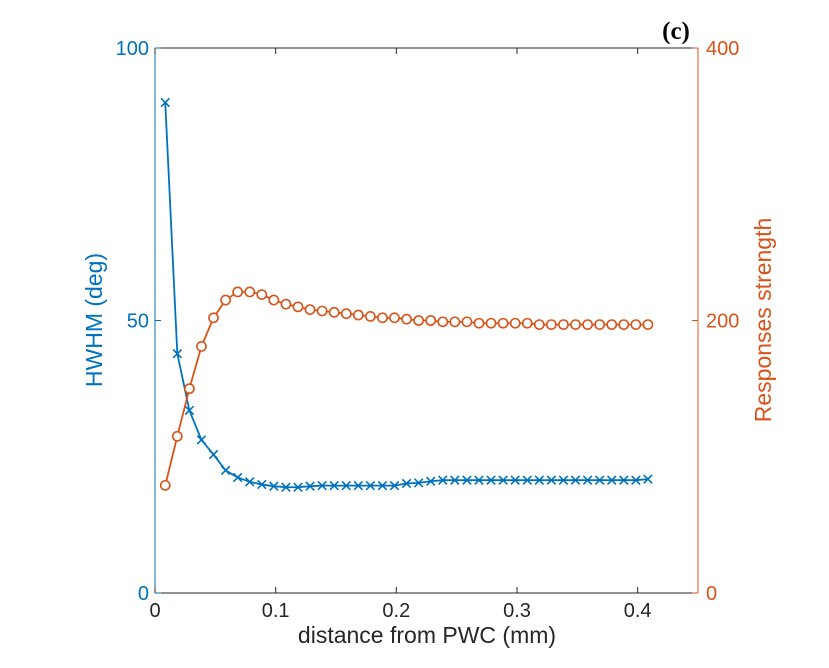 Image resolution: width=829 pixels, height=668 pixels. Describe the element at coordinates (143, 594) in the screenshot. I see `y-tick-label-left: 0` at that location.